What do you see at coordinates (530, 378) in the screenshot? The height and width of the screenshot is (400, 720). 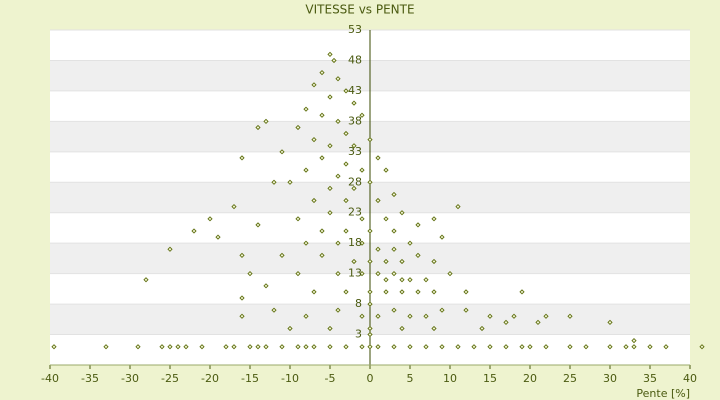 I see `x-tick-label: 20` at bounding box center [530, 378].